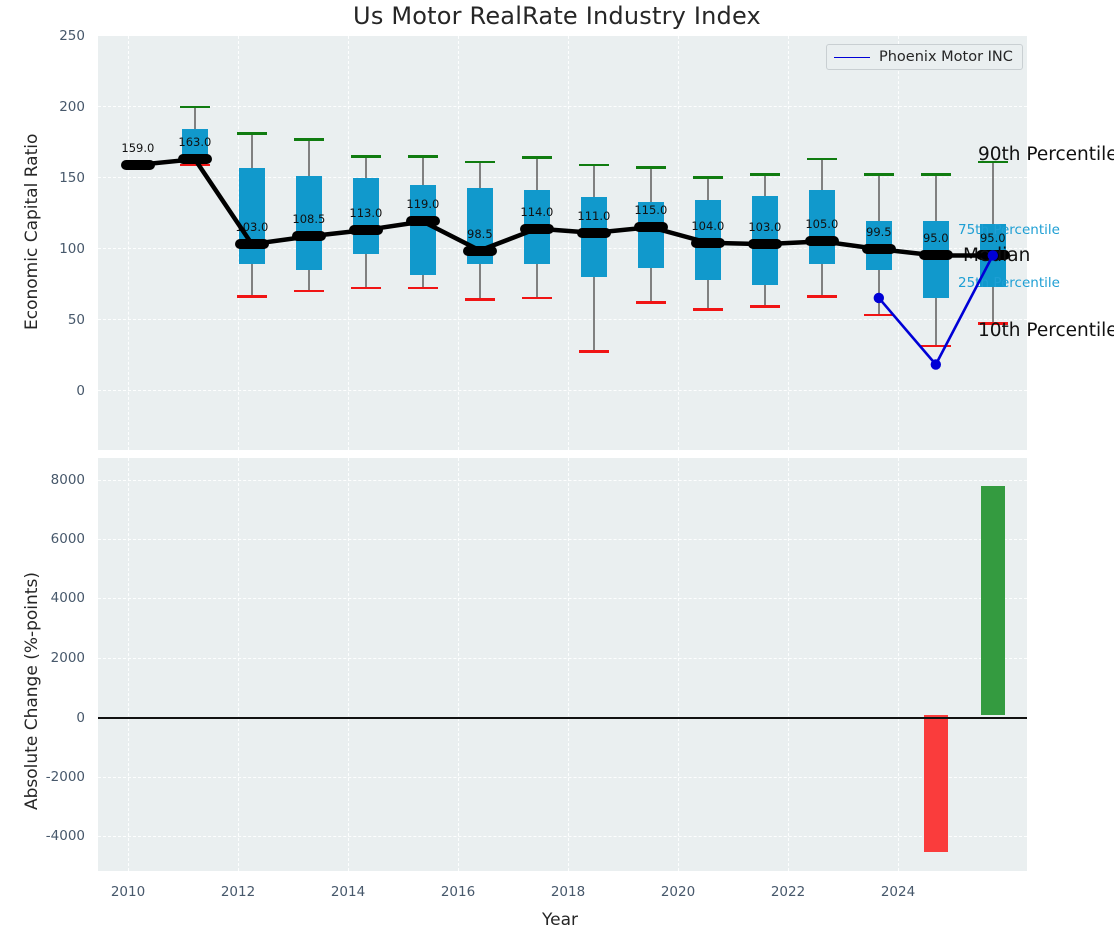  Describe the element at coordinates (128, 892) in the screenshot. I see `x-tick: 2010` at that location.